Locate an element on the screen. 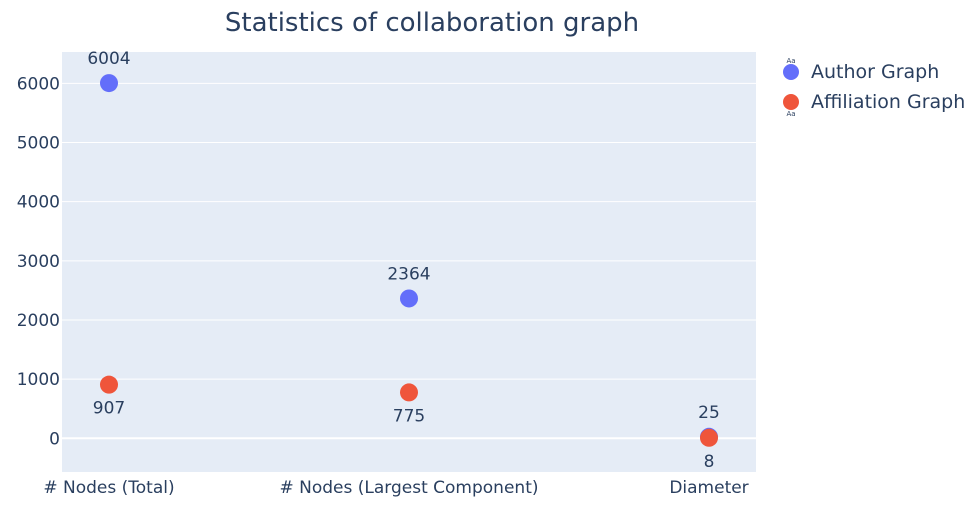 This screenshot has width=974, height=512. y-tick-label: 3000 is located at coordinates (38, 262).